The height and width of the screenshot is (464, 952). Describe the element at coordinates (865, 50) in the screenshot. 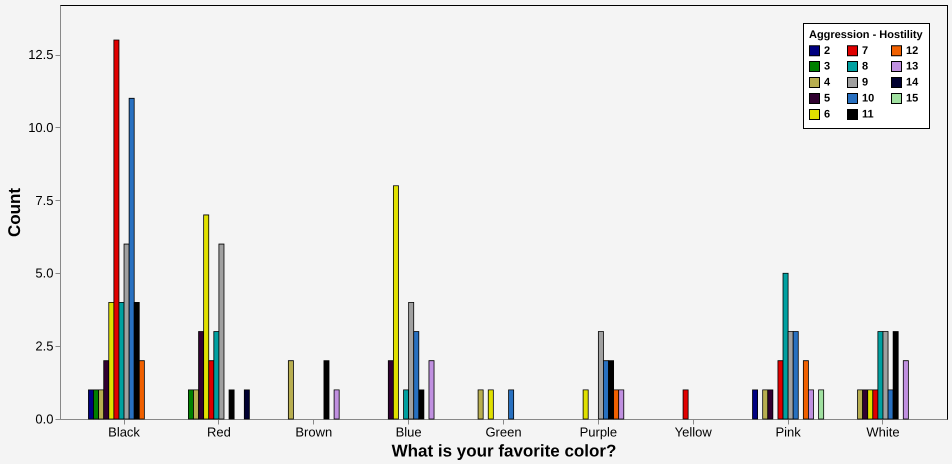

I see `legend-label: 7` at that location.